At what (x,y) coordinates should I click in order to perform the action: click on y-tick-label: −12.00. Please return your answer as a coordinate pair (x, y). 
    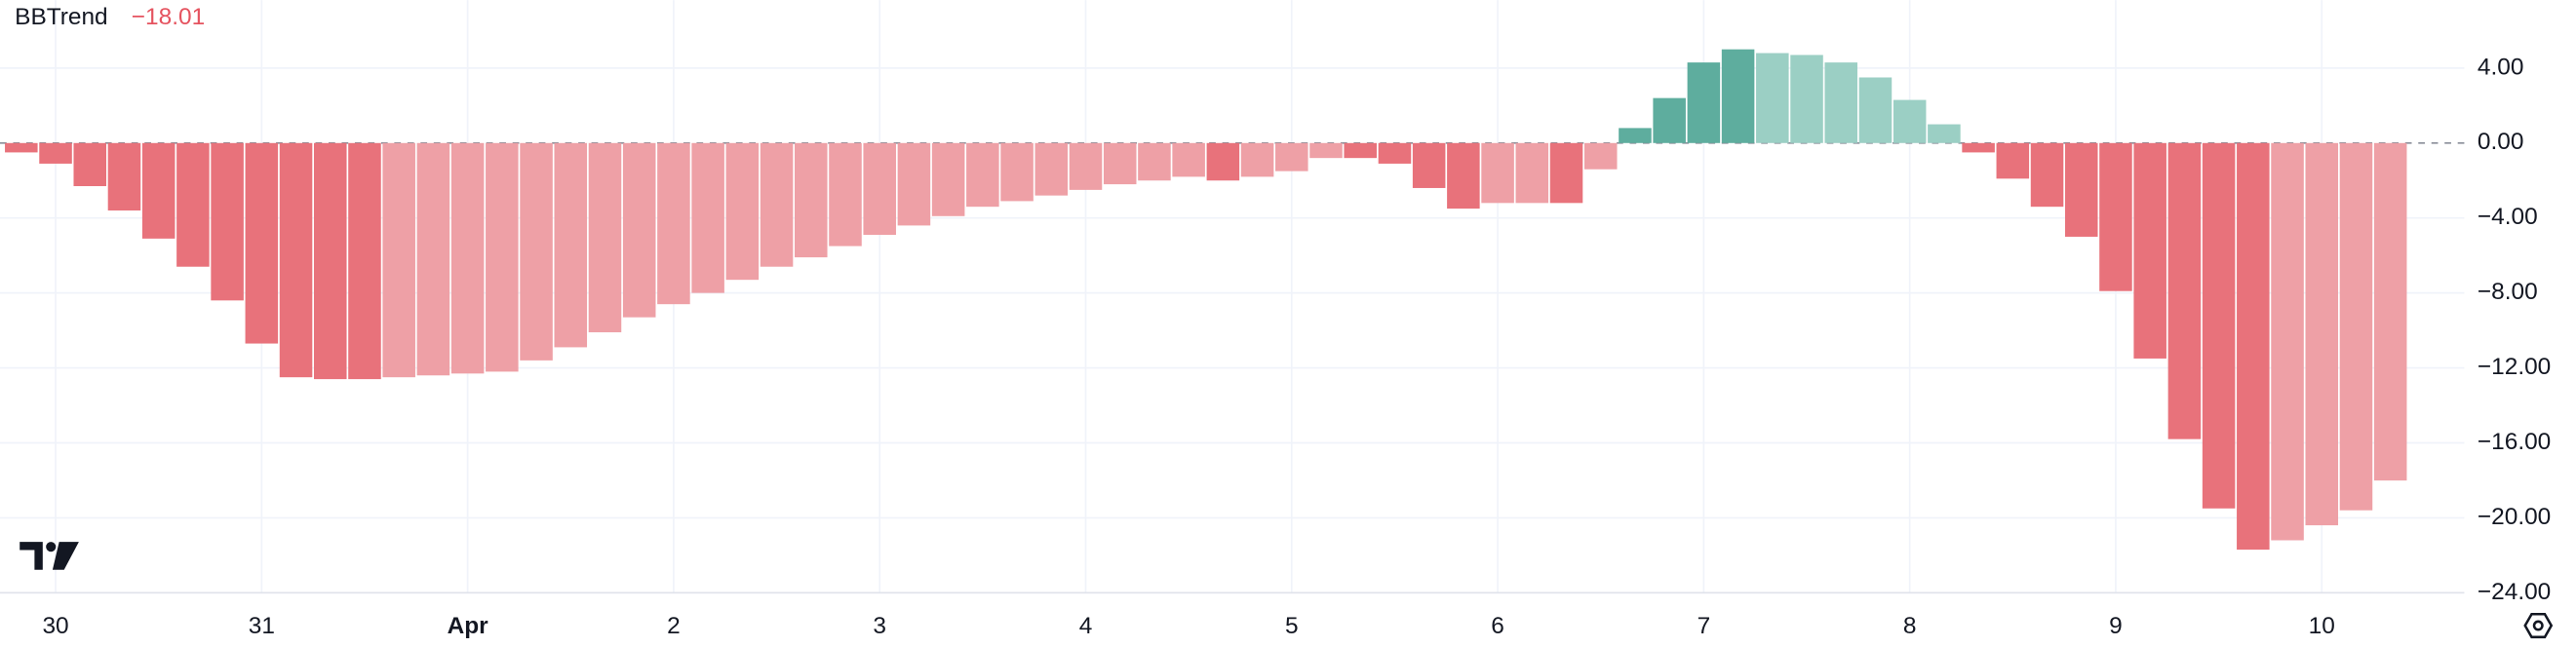
    Looking at the image, I should click on (2514, 367).